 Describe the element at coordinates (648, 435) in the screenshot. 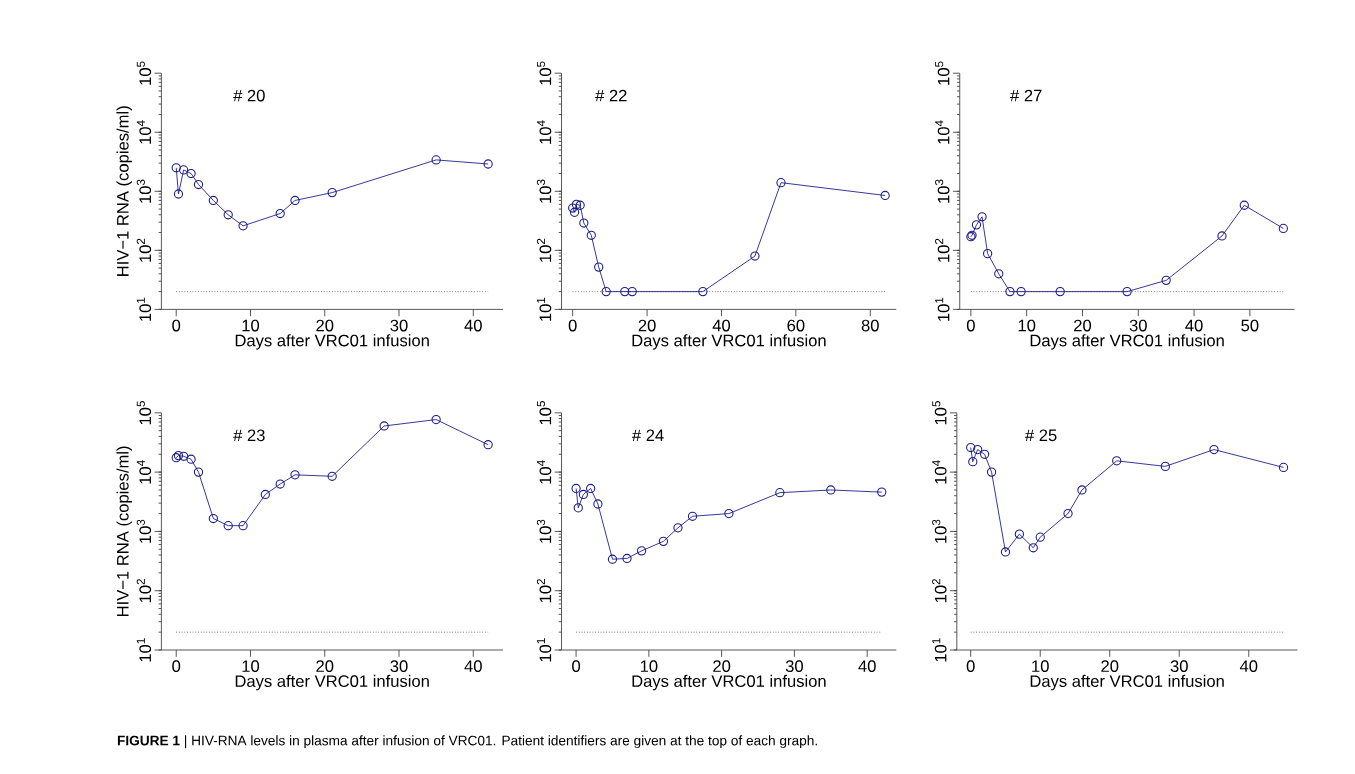

I see `text: # 24` at that location.